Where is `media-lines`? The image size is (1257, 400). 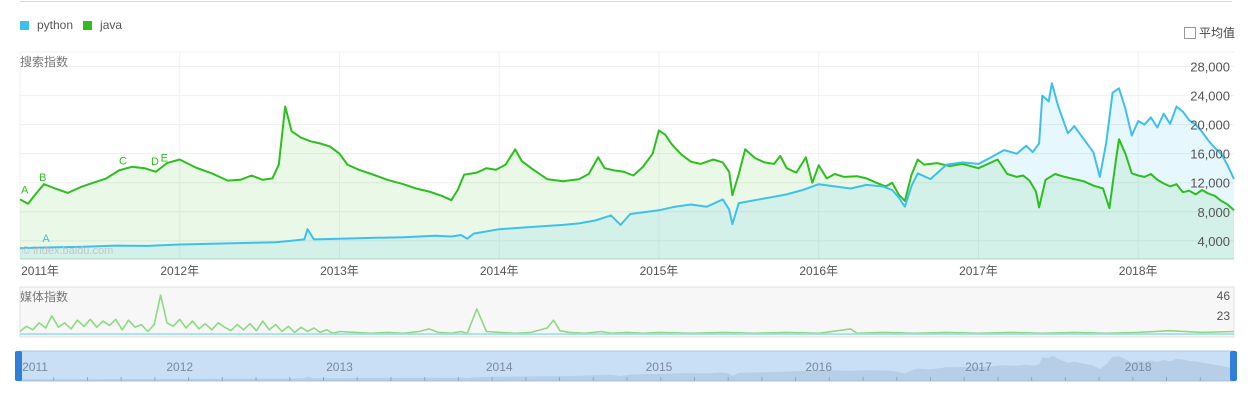 media-lines is located at coordinates (627, 314).